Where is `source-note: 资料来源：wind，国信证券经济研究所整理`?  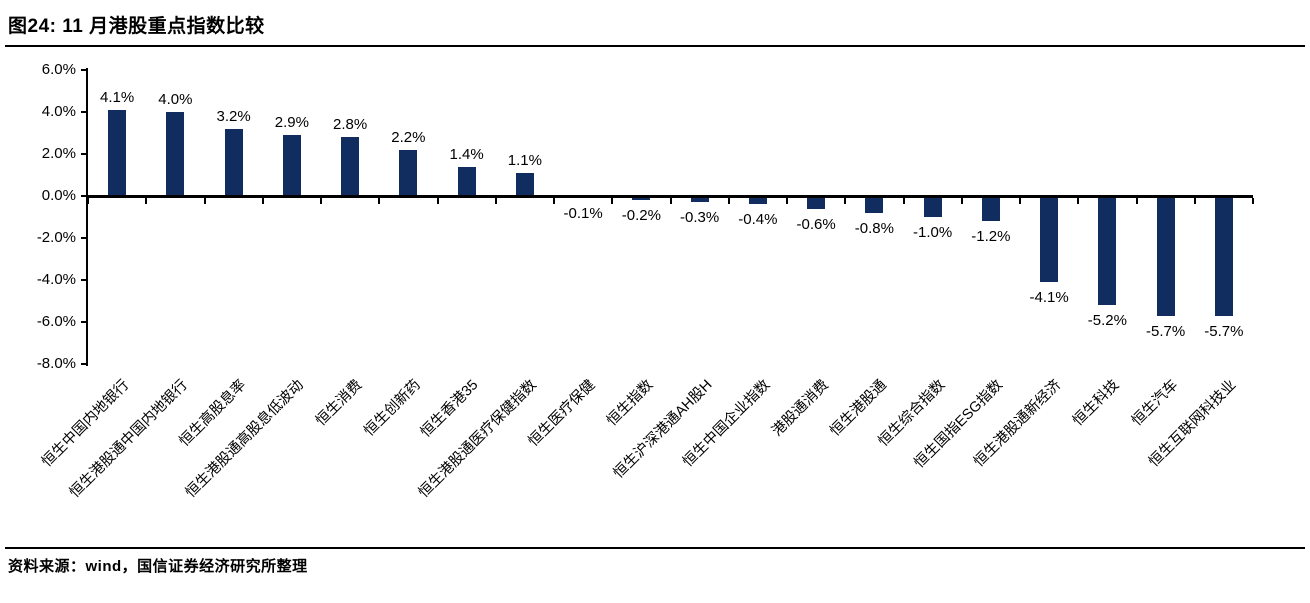 source-note: 资料来源：wind，国信证券经济研究所整理 is located at coordinates (158, 566).